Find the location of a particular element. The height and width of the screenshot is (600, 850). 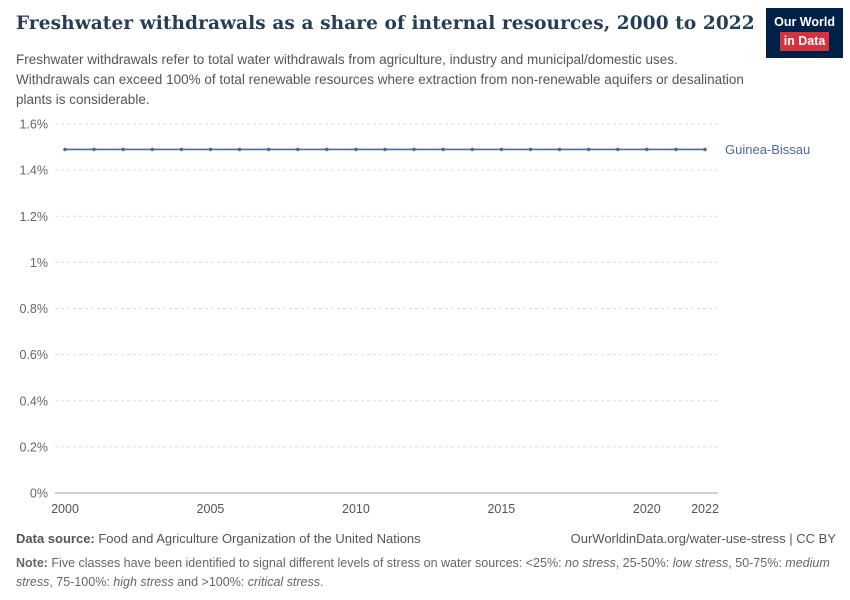

owid-logo-line2: in Data is located at coordinates (804, 41).